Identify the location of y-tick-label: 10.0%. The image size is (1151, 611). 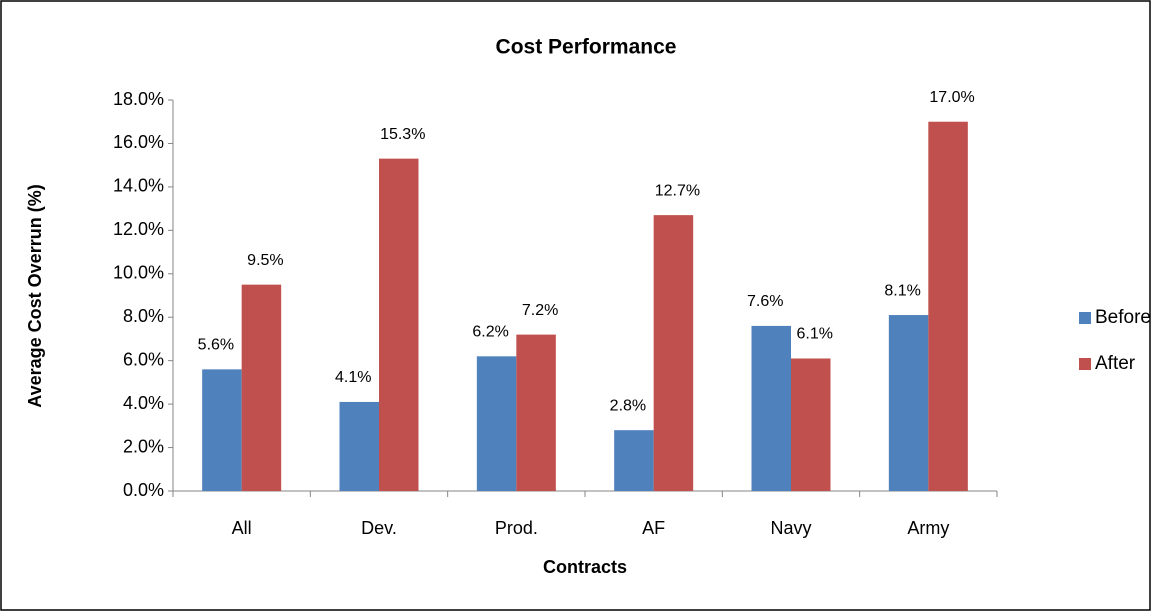
(138, 273).